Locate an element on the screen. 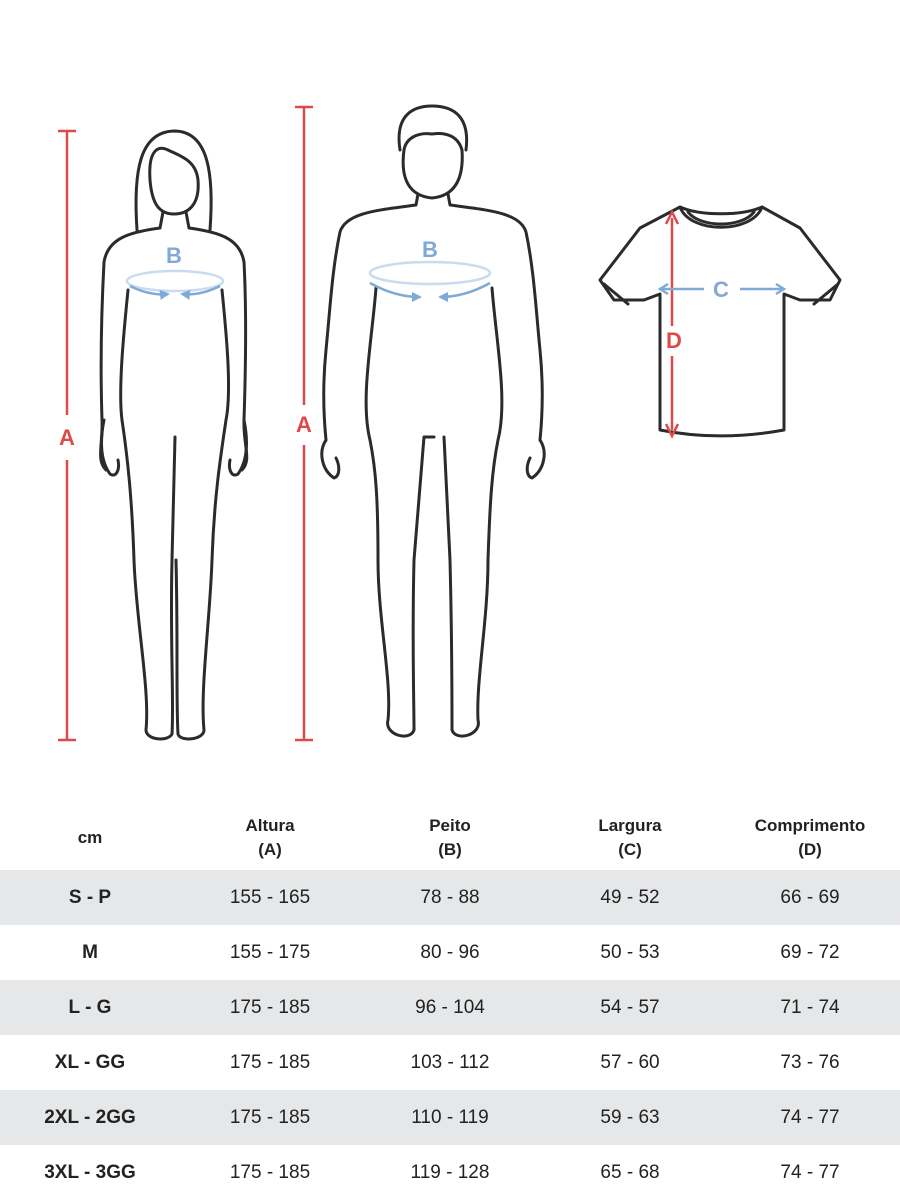  tshirt-length-label: D is located at coordinates (674, 340).